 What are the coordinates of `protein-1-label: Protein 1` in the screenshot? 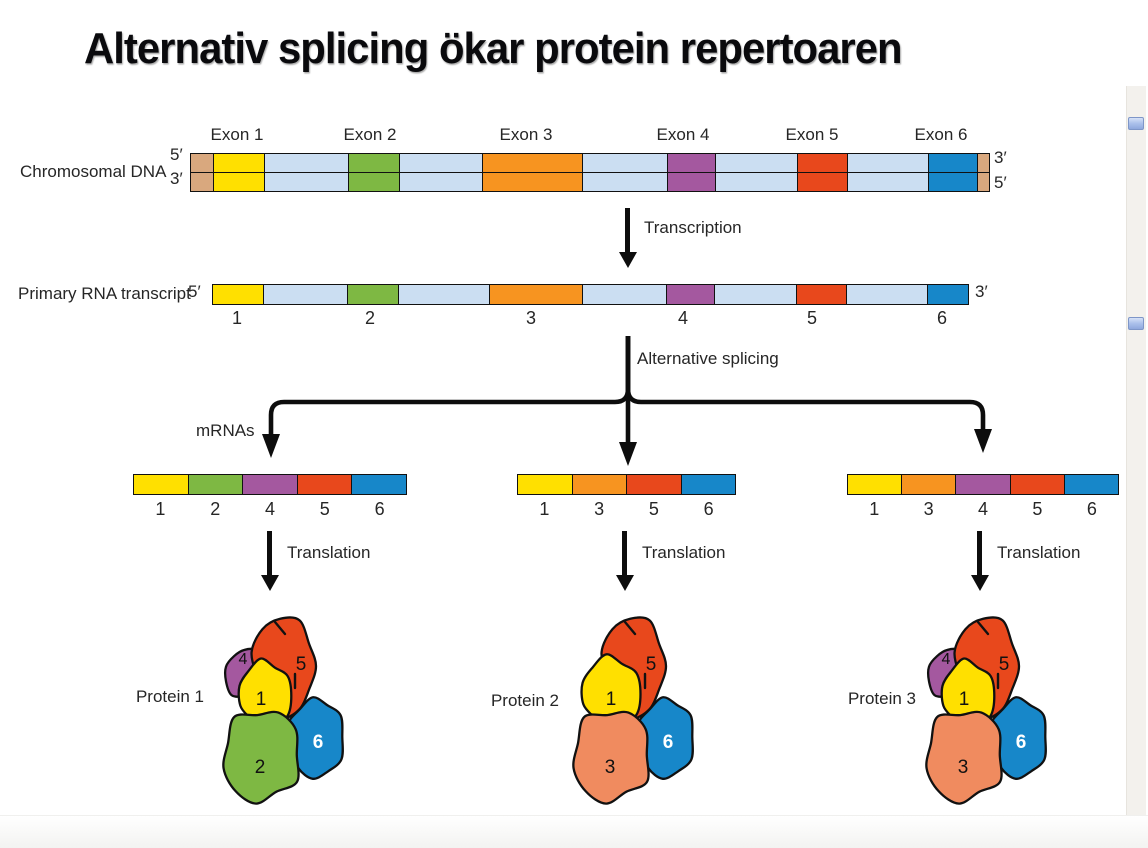 It's located at (169, 696).